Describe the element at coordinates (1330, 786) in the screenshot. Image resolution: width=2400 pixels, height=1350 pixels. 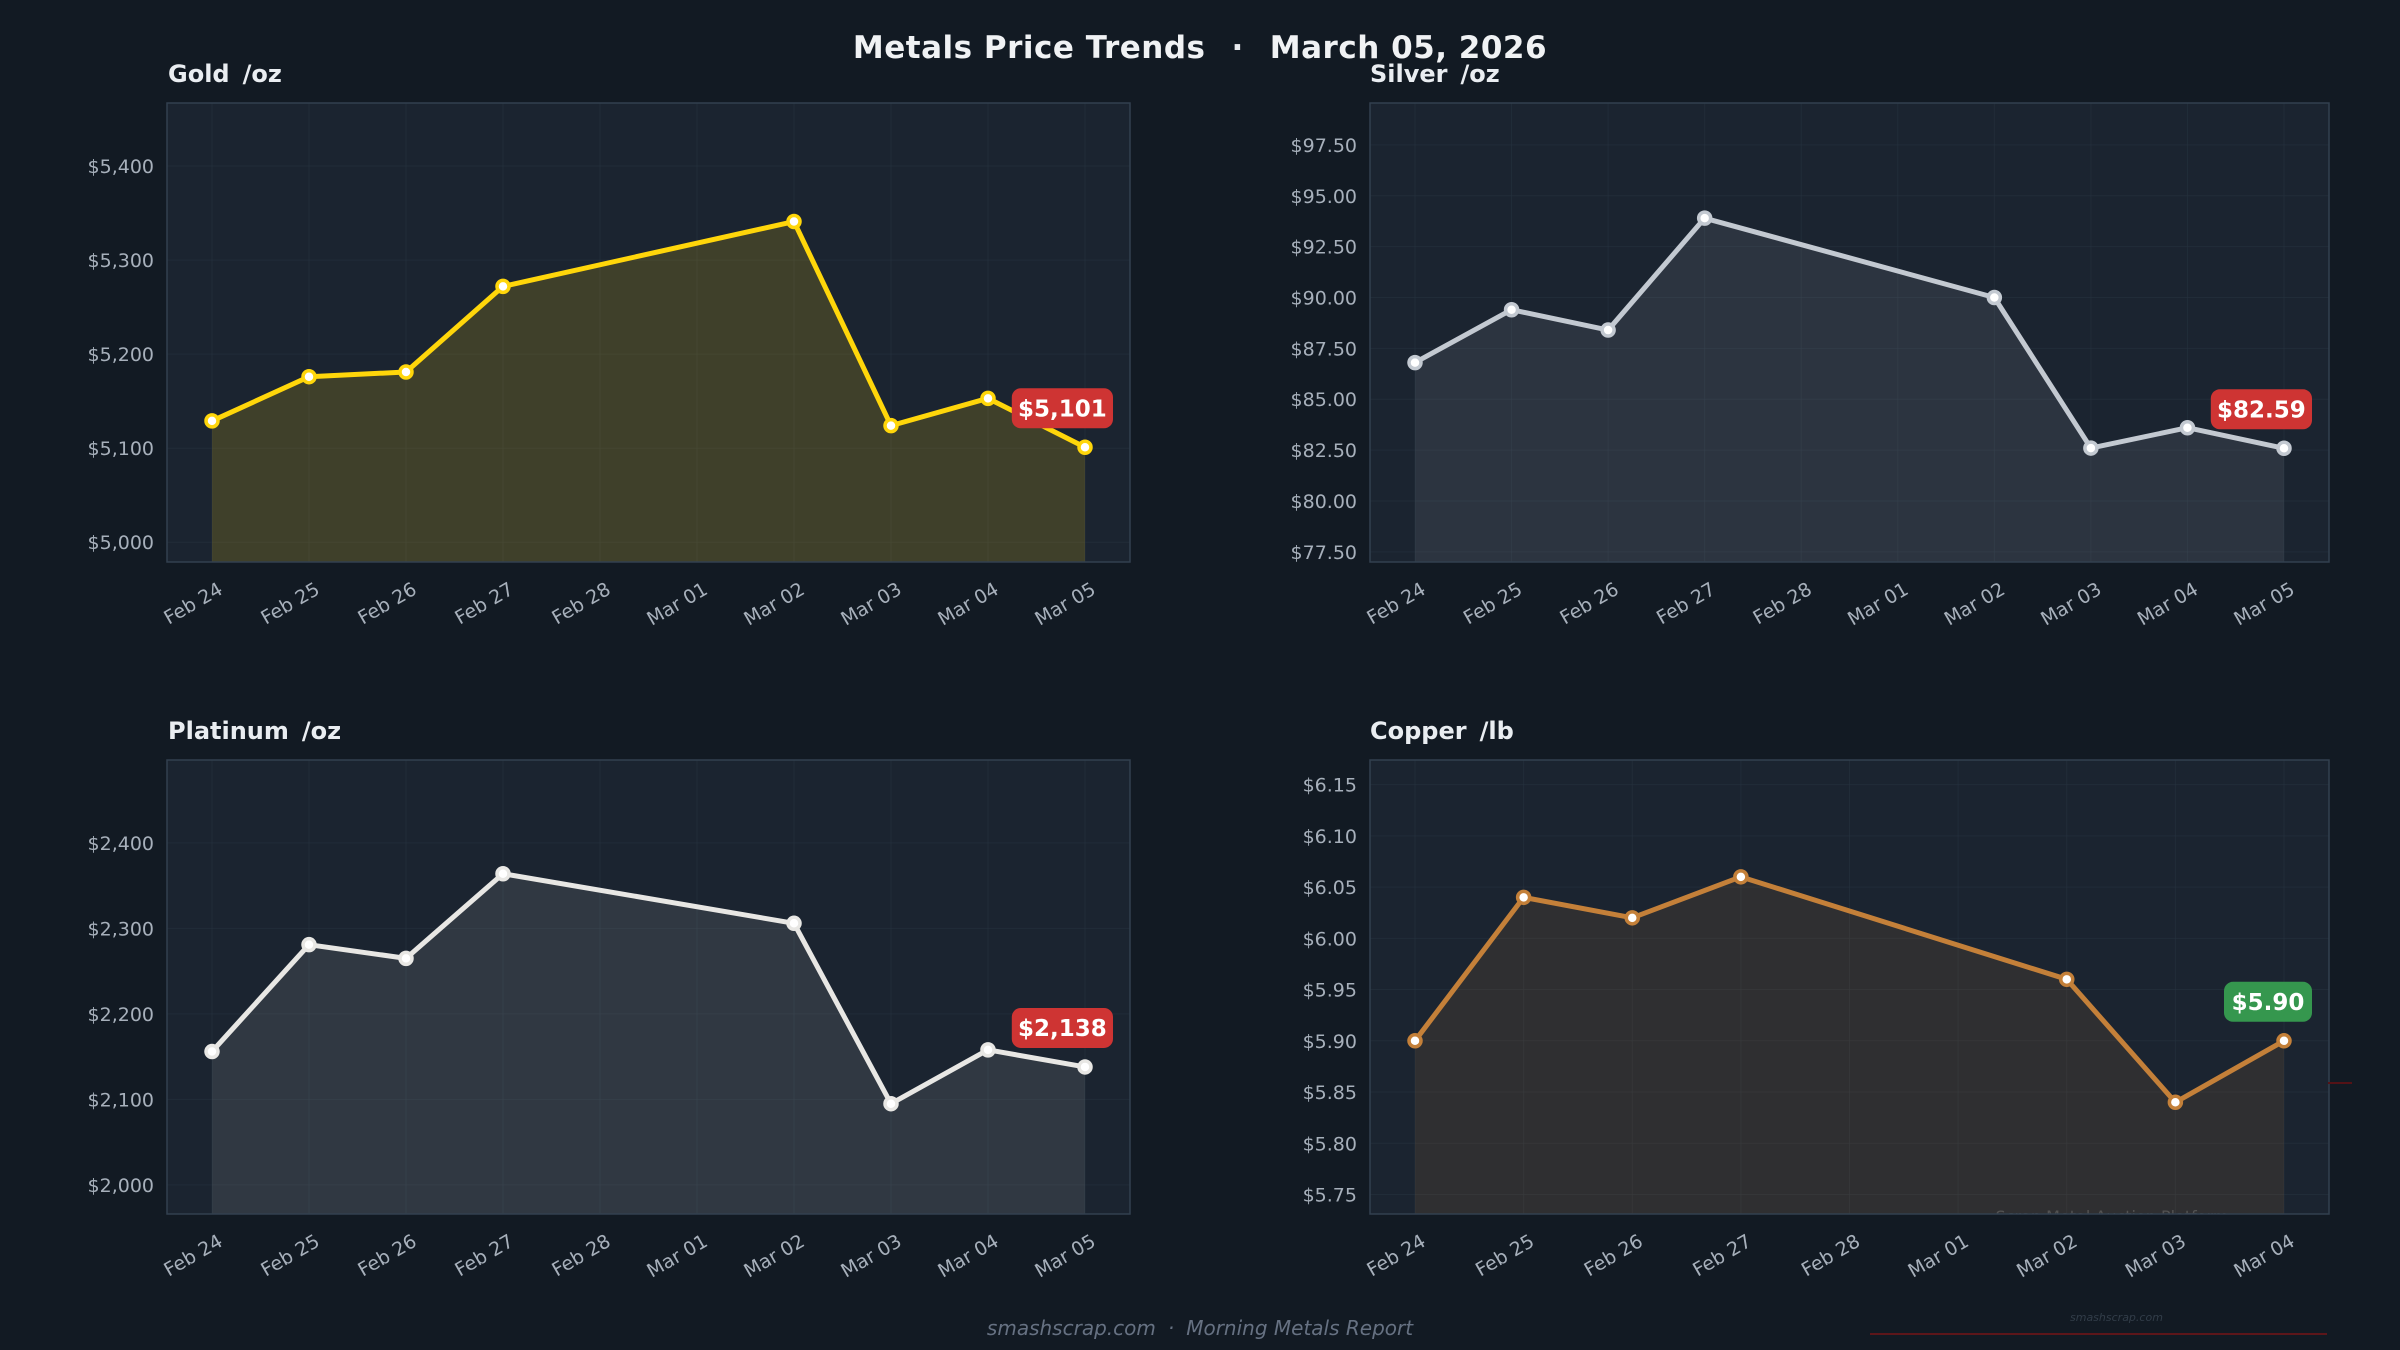
I see `copper-y-tick-label: $6.15` at that location.